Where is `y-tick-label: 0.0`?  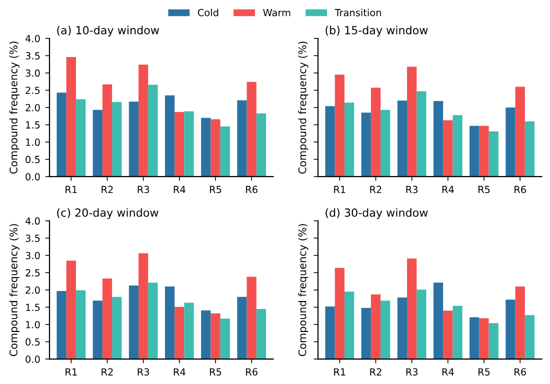 y-tick-label: 0.0 is located at coordinates (33, 176).